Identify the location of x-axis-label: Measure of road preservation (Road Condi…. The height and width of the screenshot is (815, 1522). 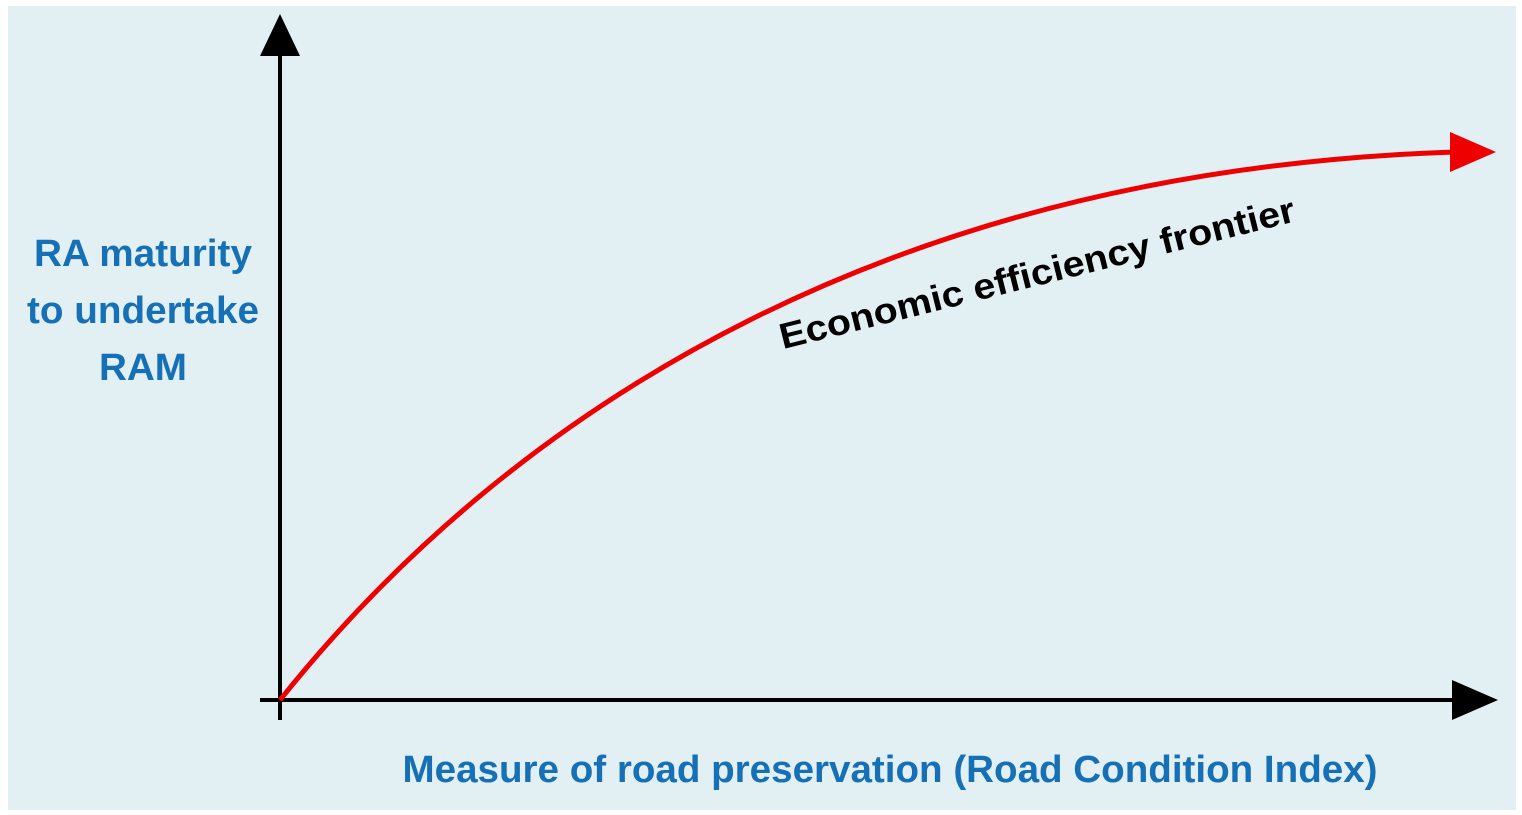
(890, 770).